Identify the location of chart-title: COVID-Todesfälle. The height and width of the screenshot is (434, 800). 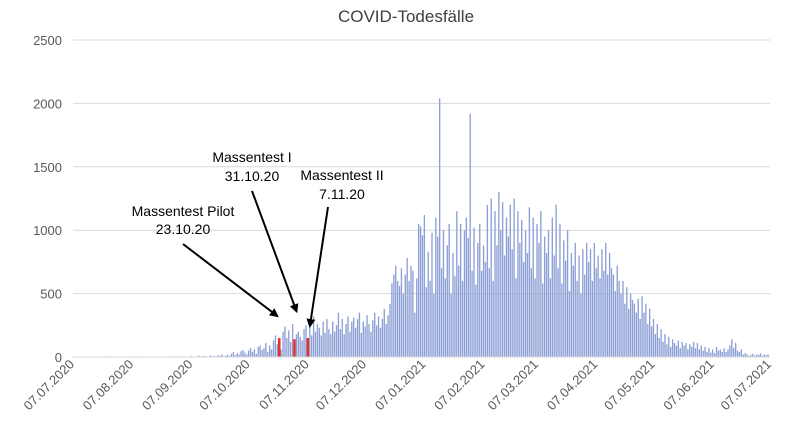
(406, 16).